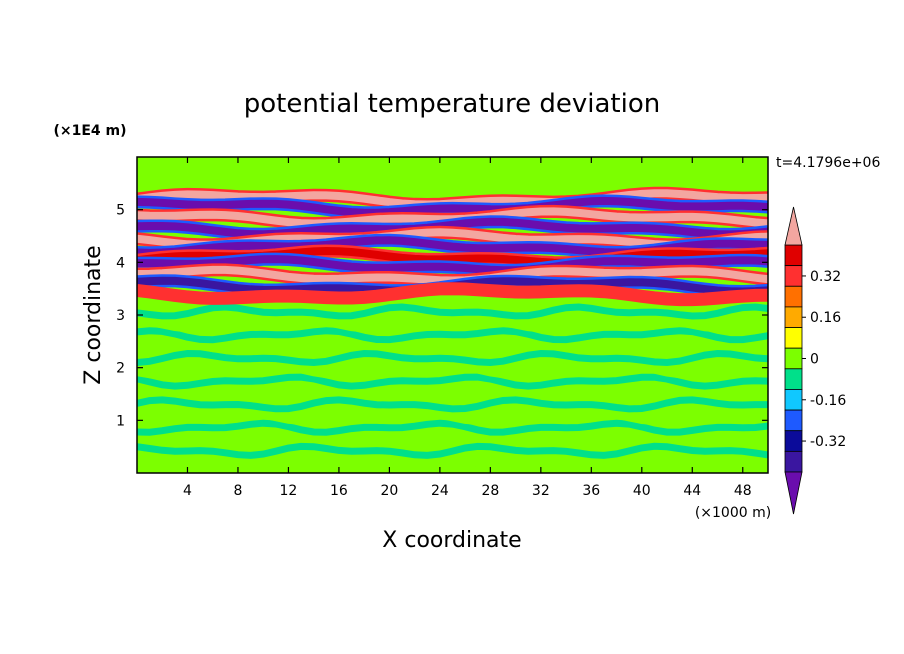  I want to click on time-label: t=4.1796e+06, so click(828, 163).